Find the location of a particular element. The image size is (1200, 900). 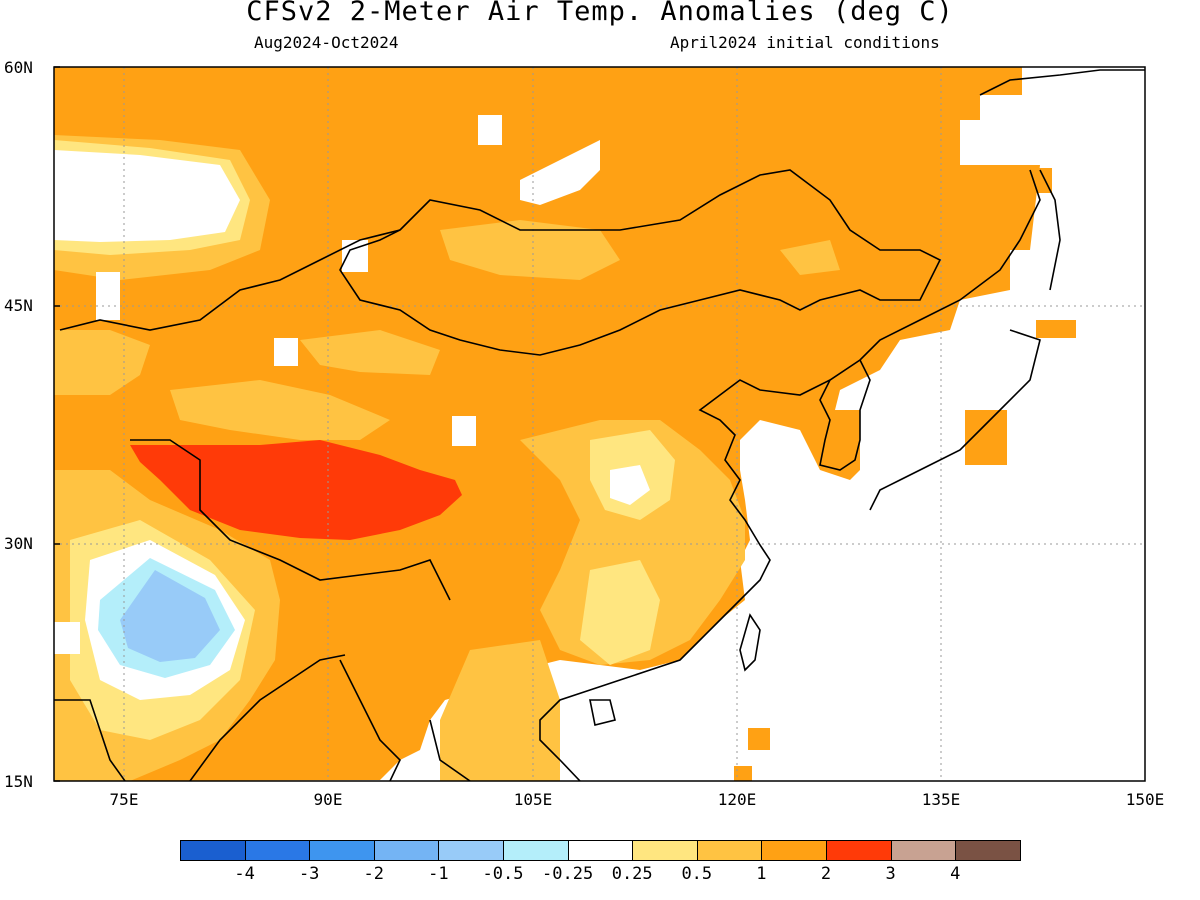

lon-label-120e: 120E is located at coordinates (737, 799).